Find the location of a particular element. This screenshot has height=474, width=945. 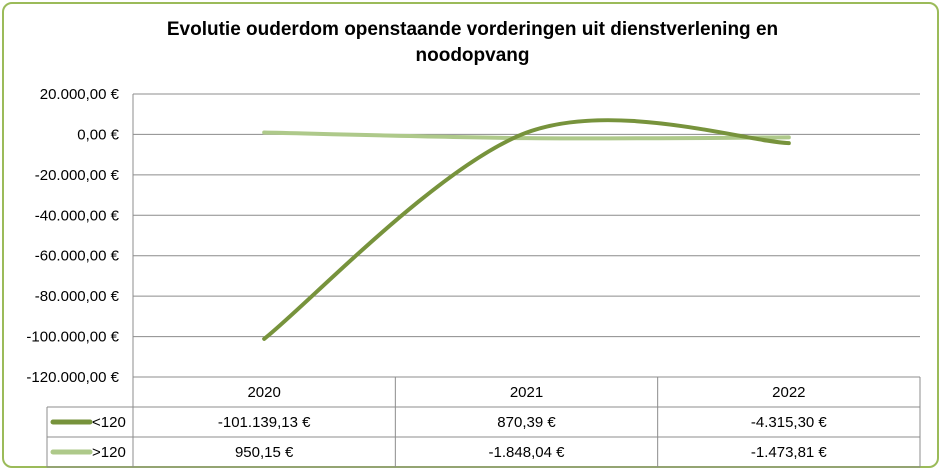

data-label: -4.315,30 € is located at coordinates (789, 422).